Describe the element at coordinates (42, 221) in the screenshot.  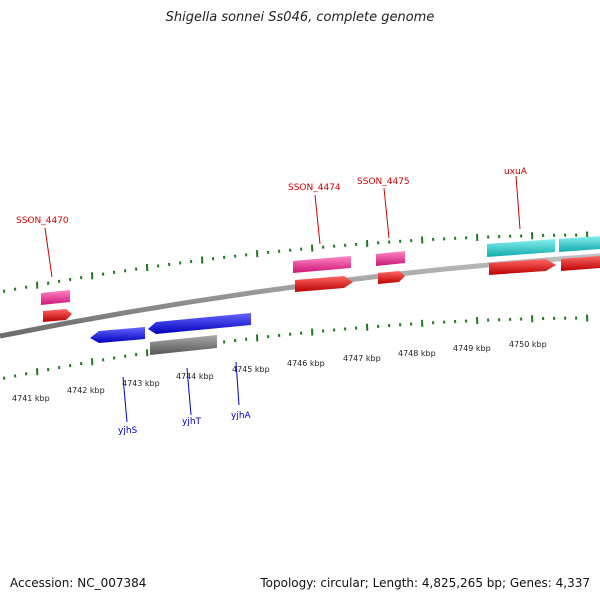
I see `gene-label-sson-4470: SSON_4470` at that location.